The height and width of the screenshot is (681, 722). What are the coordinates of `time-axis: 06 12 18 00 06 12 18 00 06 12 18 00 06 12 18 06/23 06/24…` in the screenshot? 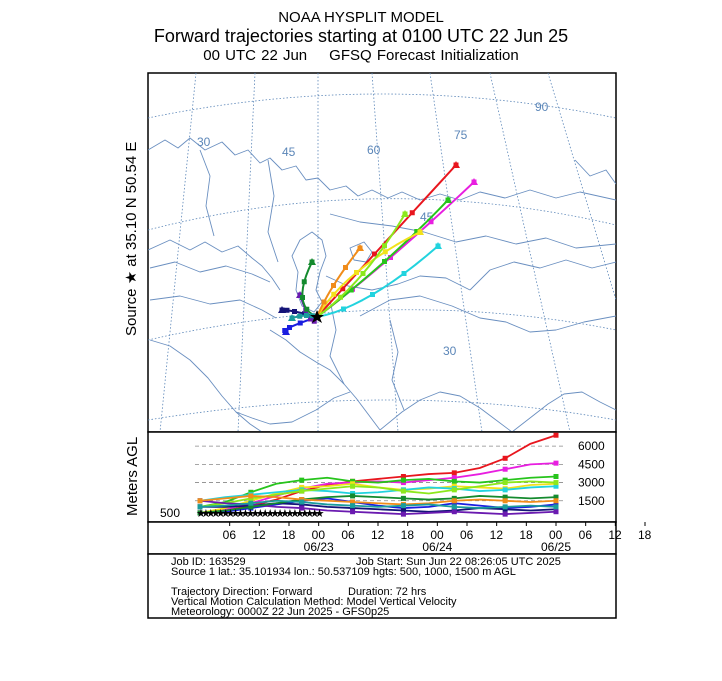 It's located at (399, 538).